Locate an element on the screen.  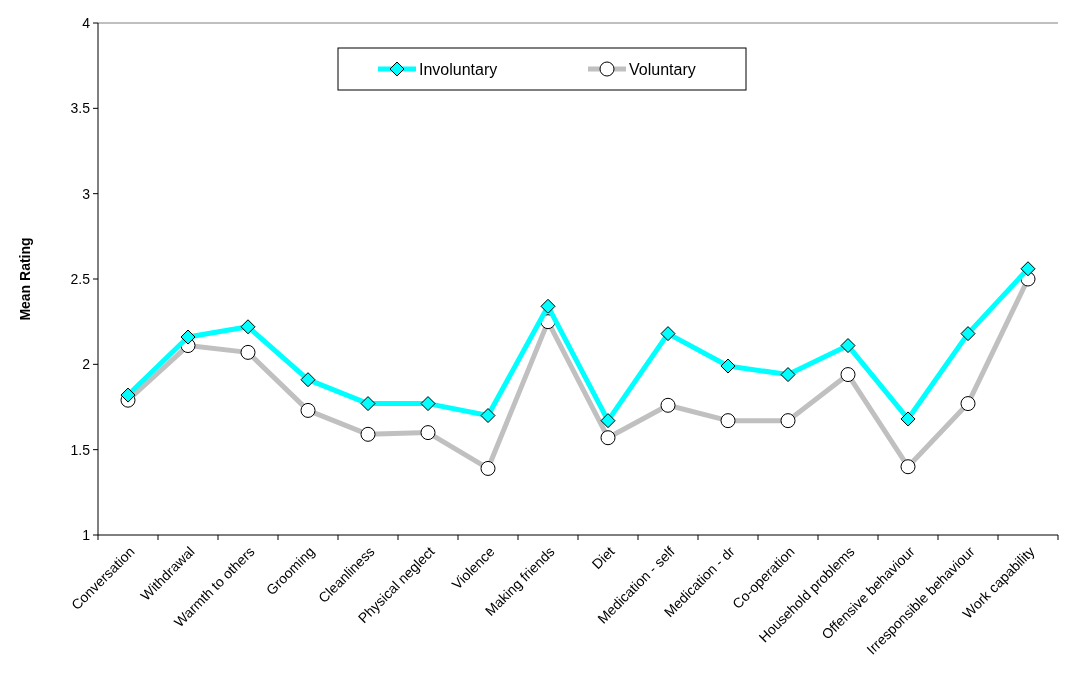
y-tick-label: 2 is located at coordinates (86, 364).